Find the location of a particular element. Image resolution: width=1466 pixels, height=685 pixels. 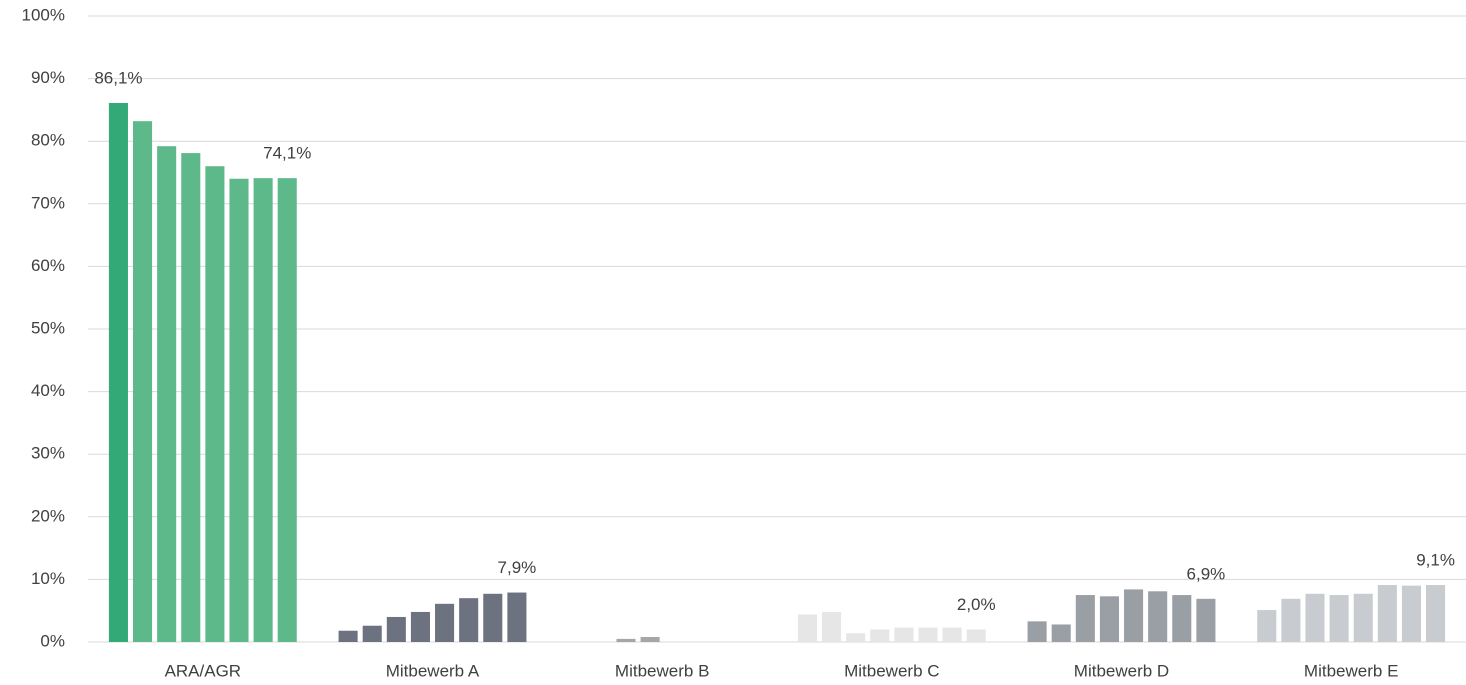

y-tick-label: 10% is located at coordinates (48, 578).